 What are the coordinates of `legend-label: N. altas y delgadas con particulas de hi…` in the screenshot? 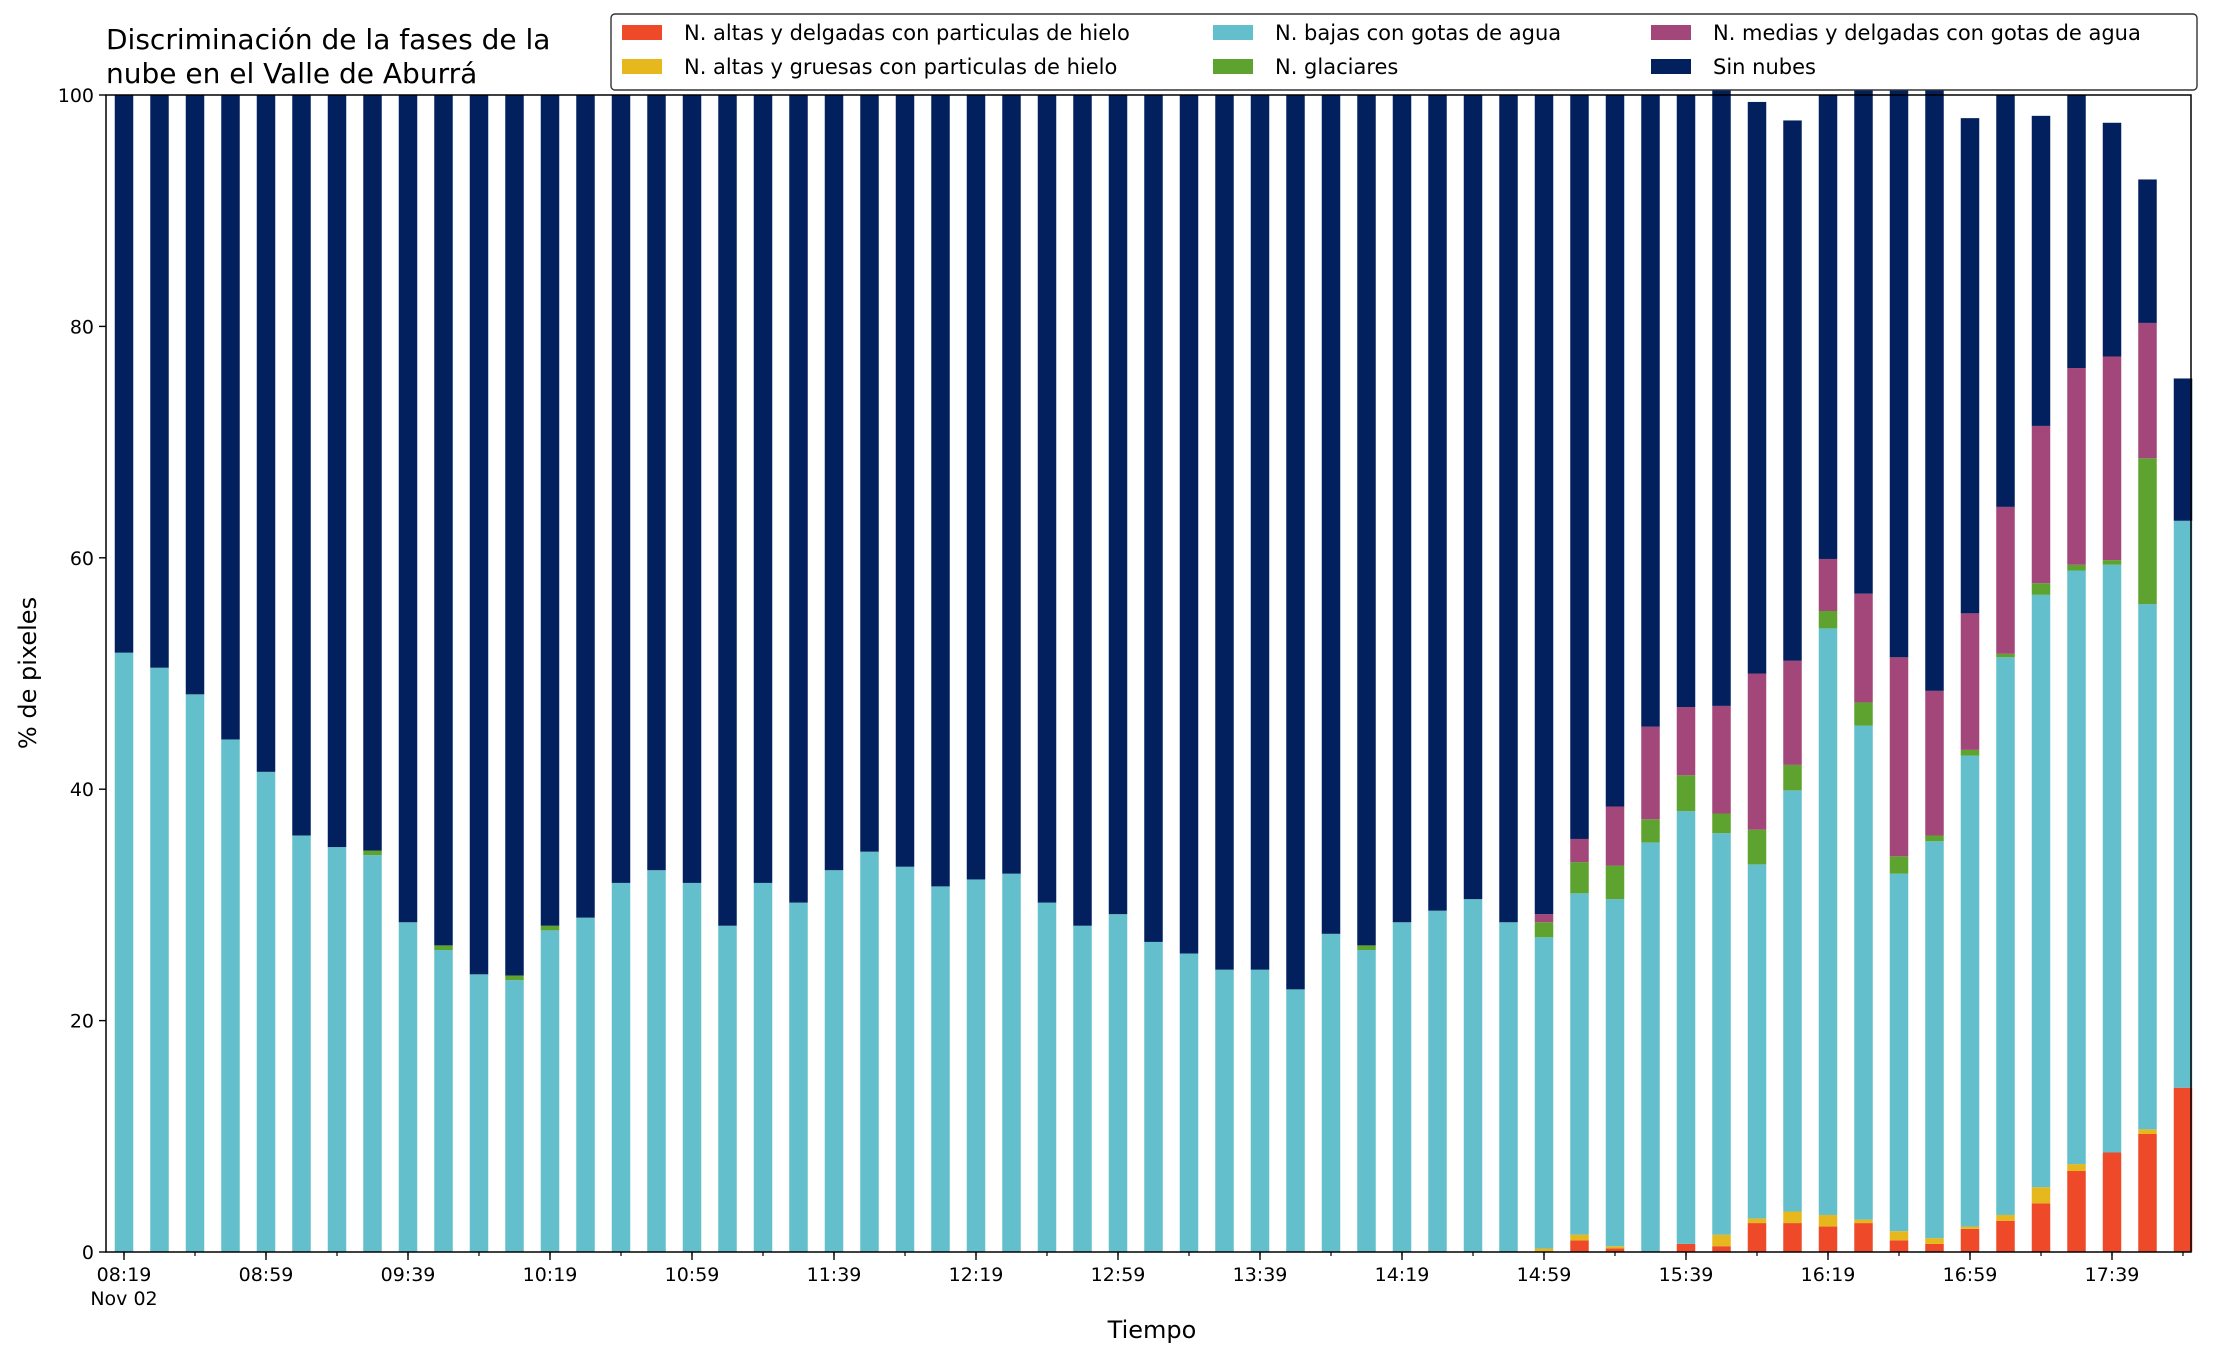 It's located at (907, 33).